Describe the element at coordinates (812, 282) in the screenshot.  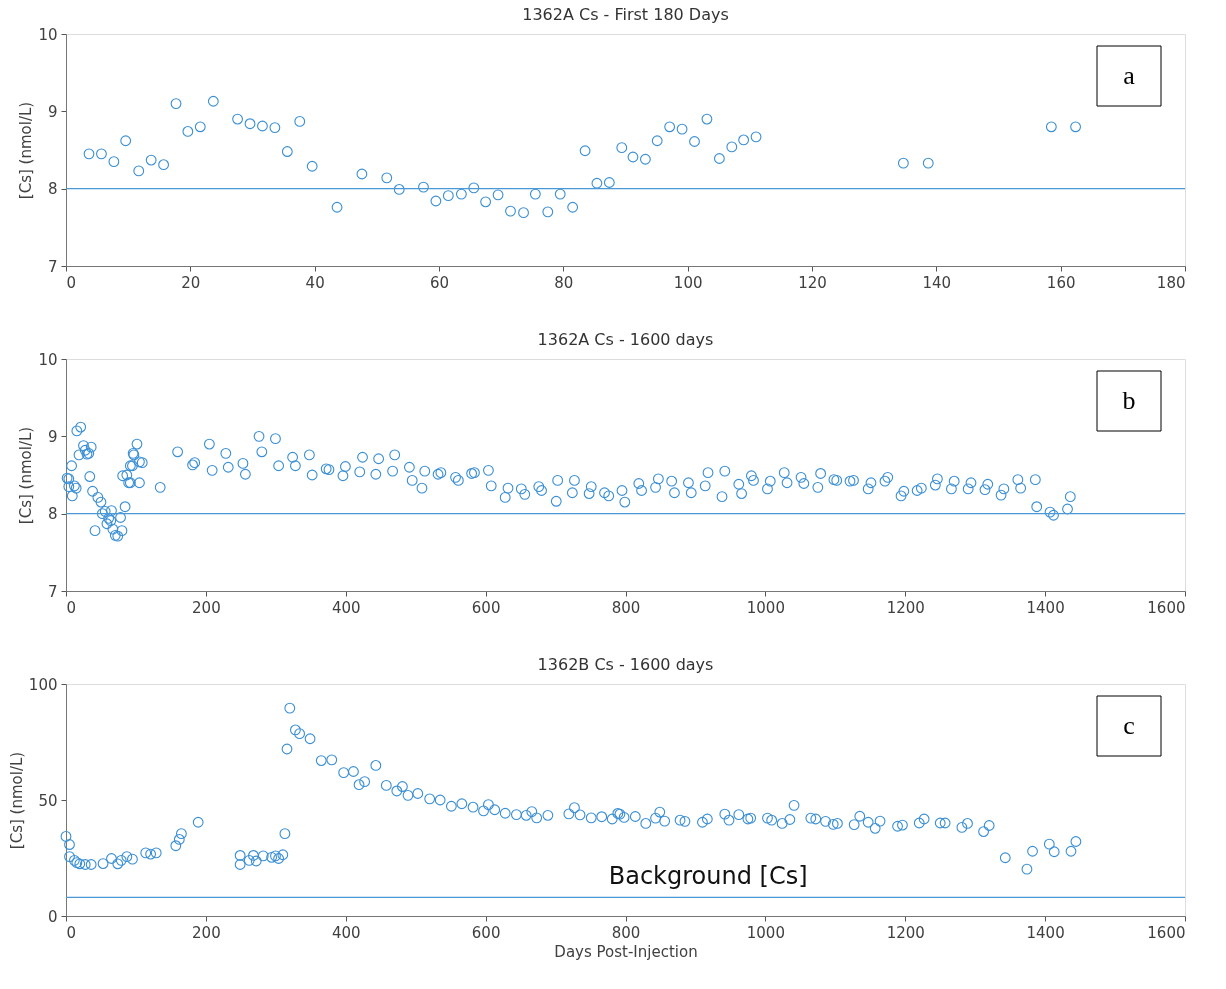
I see `x-tick-label: 120` at that location.